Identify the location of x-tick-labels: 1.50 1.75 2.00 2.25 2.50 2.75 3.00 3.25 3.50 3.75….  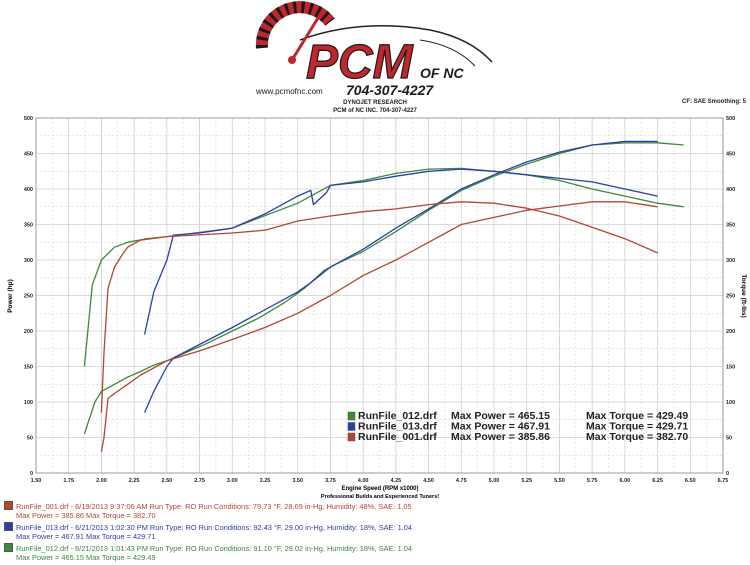
(380, 481).